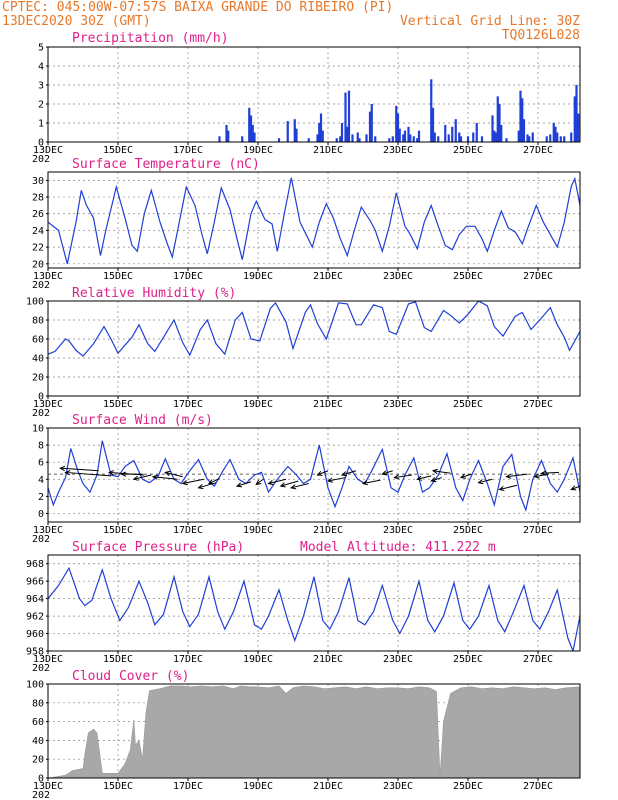  Describe the element at coordinates (328, 786) in the screenshot. I see `xtick-label-cloud: 21DEC` at that location.